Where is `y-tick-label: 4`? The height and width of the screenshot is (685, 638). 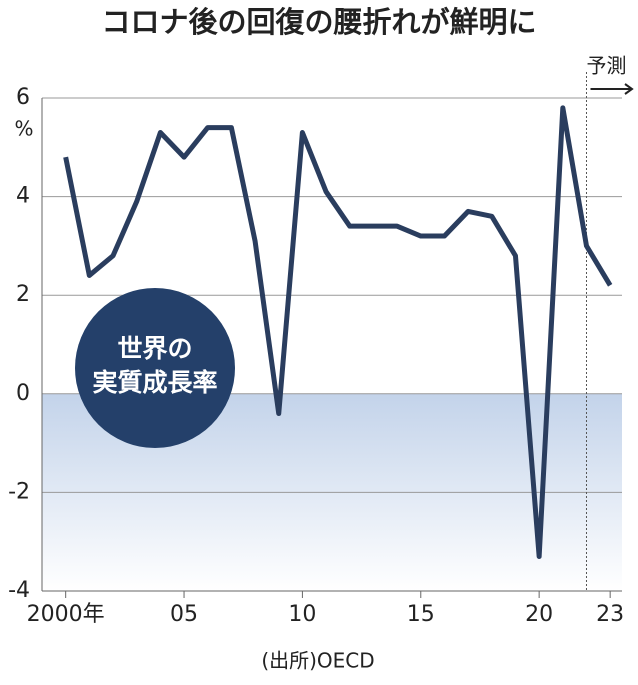 y-tick-label: 4 is located at coordinates (23, 196).